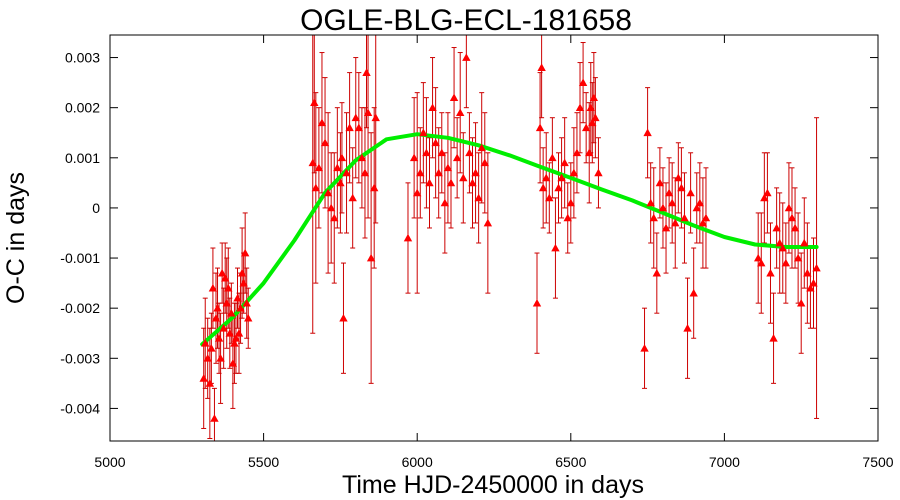  Describe the element at coordinates (493, 485) in the screenshot. I see `x-axis-label: Time HJD-2450000 in days` at that location.